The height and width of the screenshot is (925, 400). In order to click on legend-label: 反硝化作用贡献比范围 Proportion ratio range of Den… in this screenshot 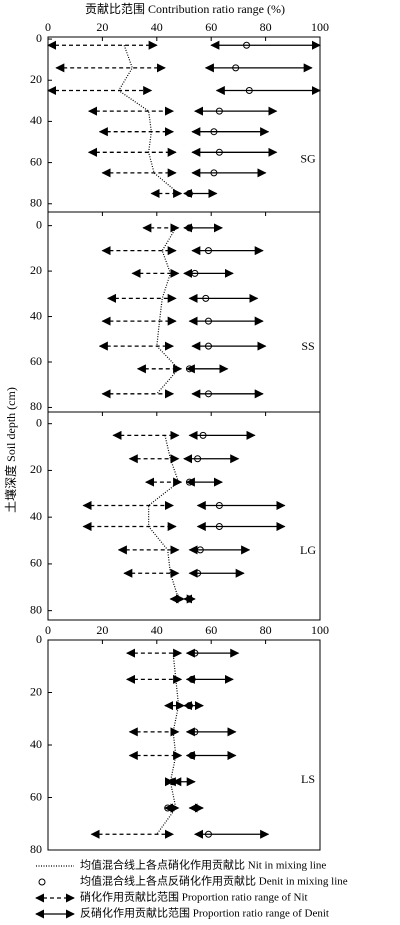, I will do `click(204, 913)`.